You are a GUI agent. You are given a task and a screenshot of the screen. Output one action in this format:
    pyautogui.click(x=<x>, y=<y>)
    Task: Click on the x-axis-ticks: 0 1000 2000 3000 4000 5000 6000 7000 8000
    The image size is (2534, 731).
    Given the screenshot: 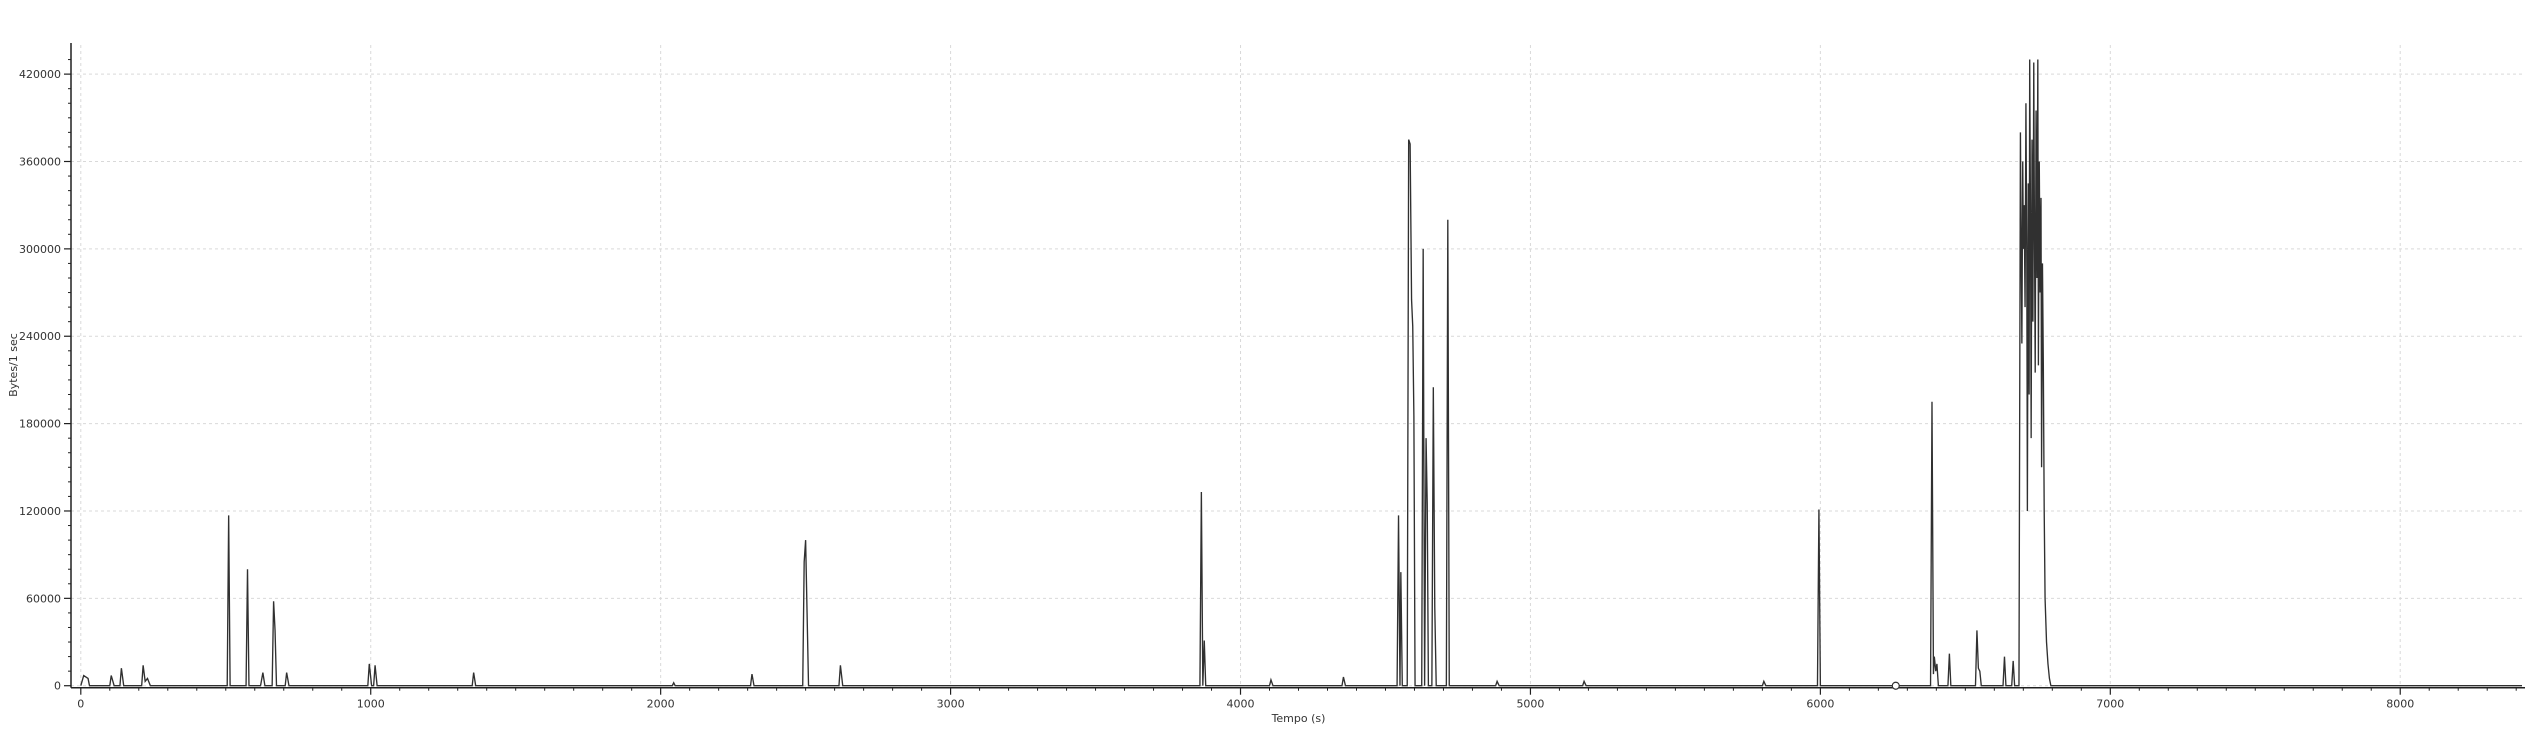 What is the action you would take?
    pyautogui.click(x=1297, y=699)
    